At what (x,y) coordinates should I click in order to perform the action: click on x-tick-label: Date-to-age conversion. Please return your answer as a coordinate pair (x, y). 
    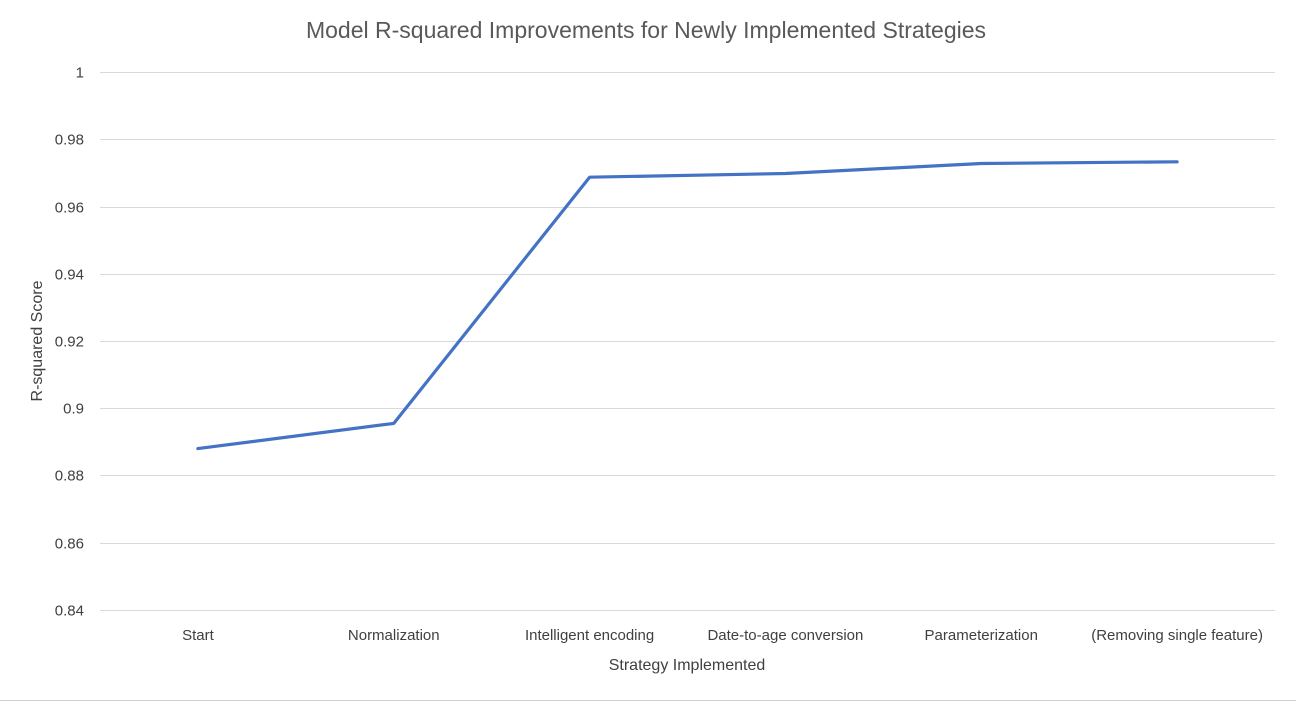
    Looking at the image, I should click on (785, 635).